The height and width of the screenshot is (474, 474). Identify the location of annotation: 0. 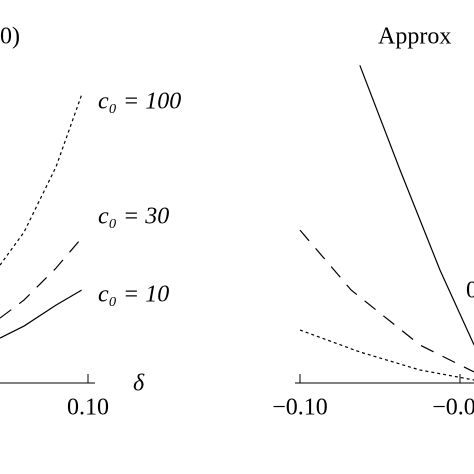
(470, 291).